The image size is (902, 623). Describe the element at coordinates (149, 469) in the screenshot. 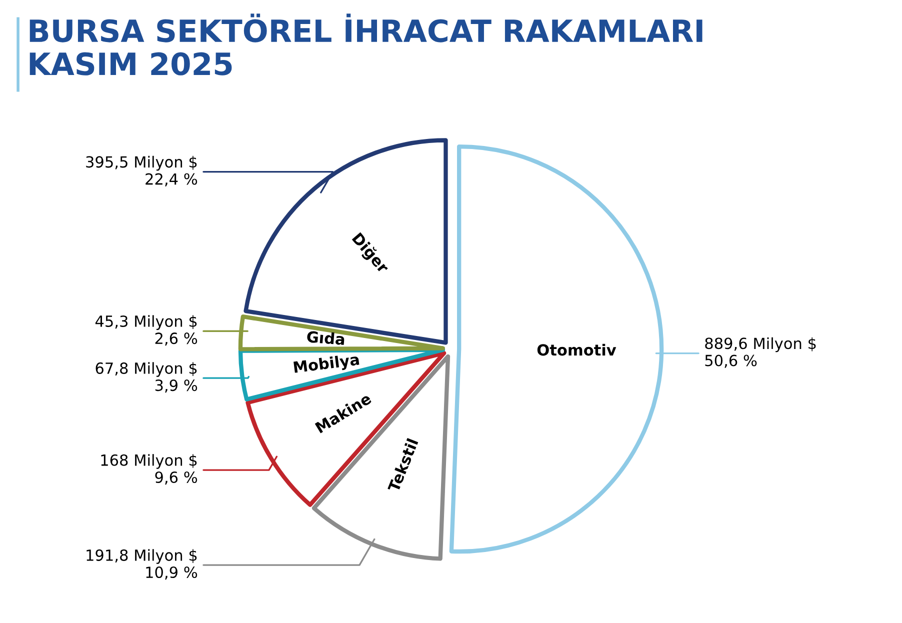

I see `data-label: 168 Milyon $ 9,6 %` at that location.